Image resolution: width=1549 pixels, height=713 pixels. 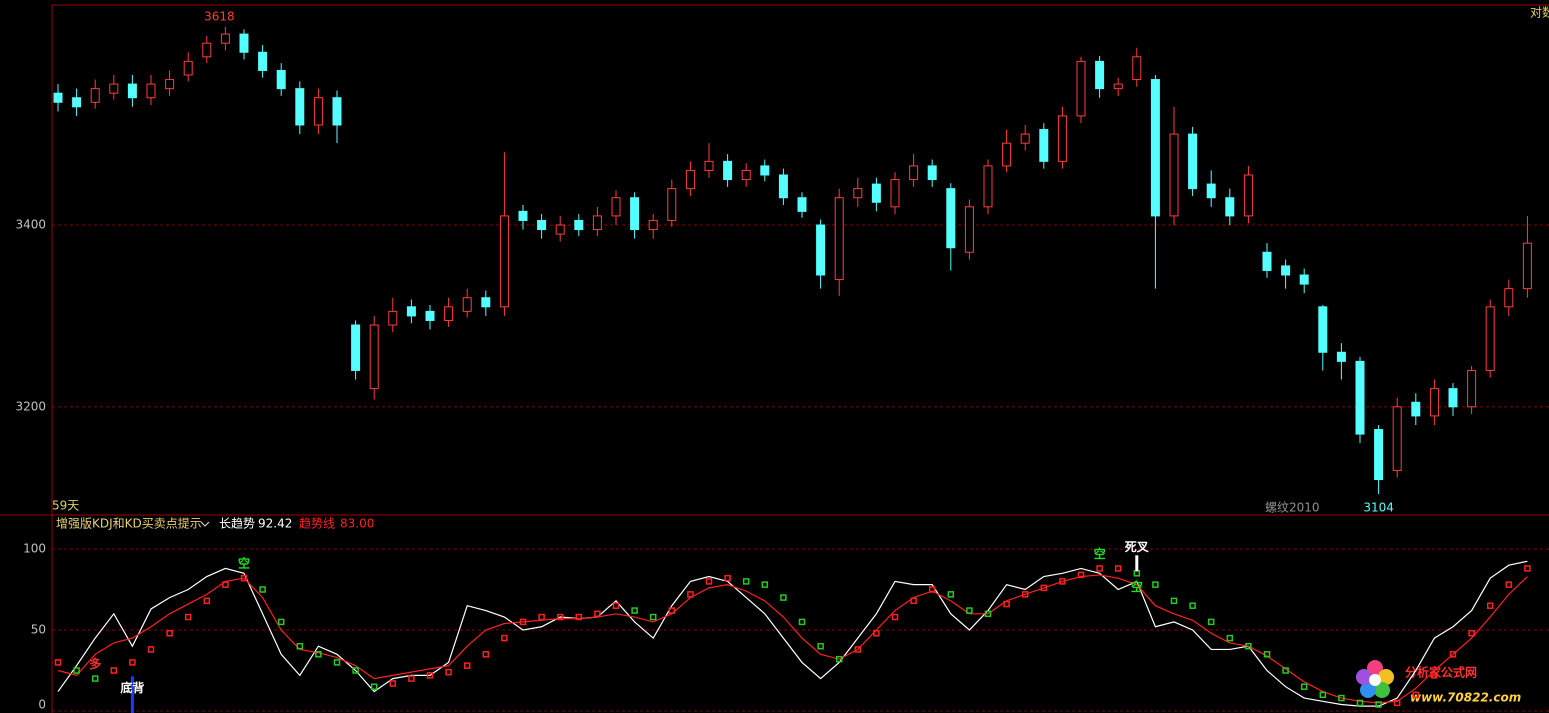 I want to click on signal-label: 死叉, so click(x=1137, y=547).